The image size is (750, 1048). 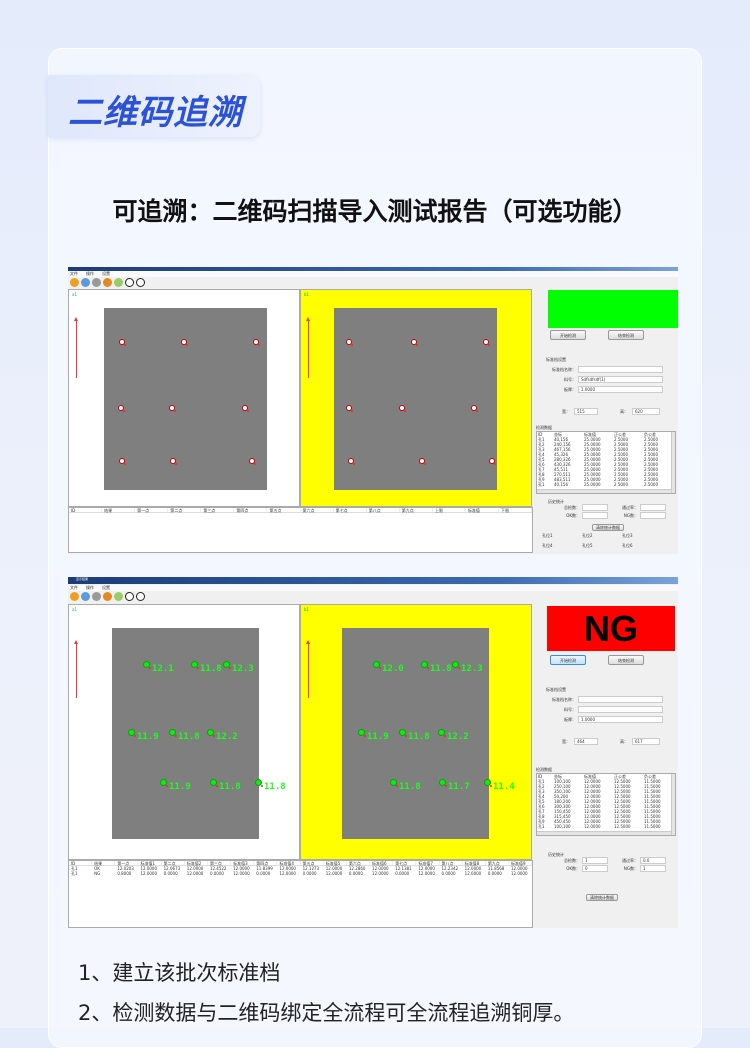 What do you see at coordinates (606, 454) in the screenshot?
I see `data-row: 孔4 45,326 25.0000 2.5000 2.5000` at bounding box center [606, 454].